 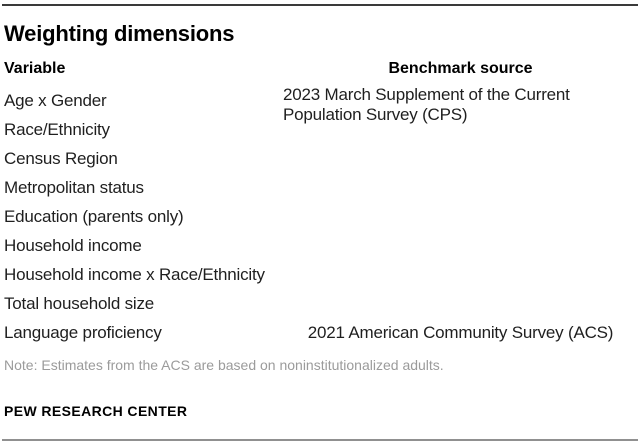 What do you see at coordinates (320, 5) in the screenshot?
I see `top-rule` at bounding box center [320, 5].